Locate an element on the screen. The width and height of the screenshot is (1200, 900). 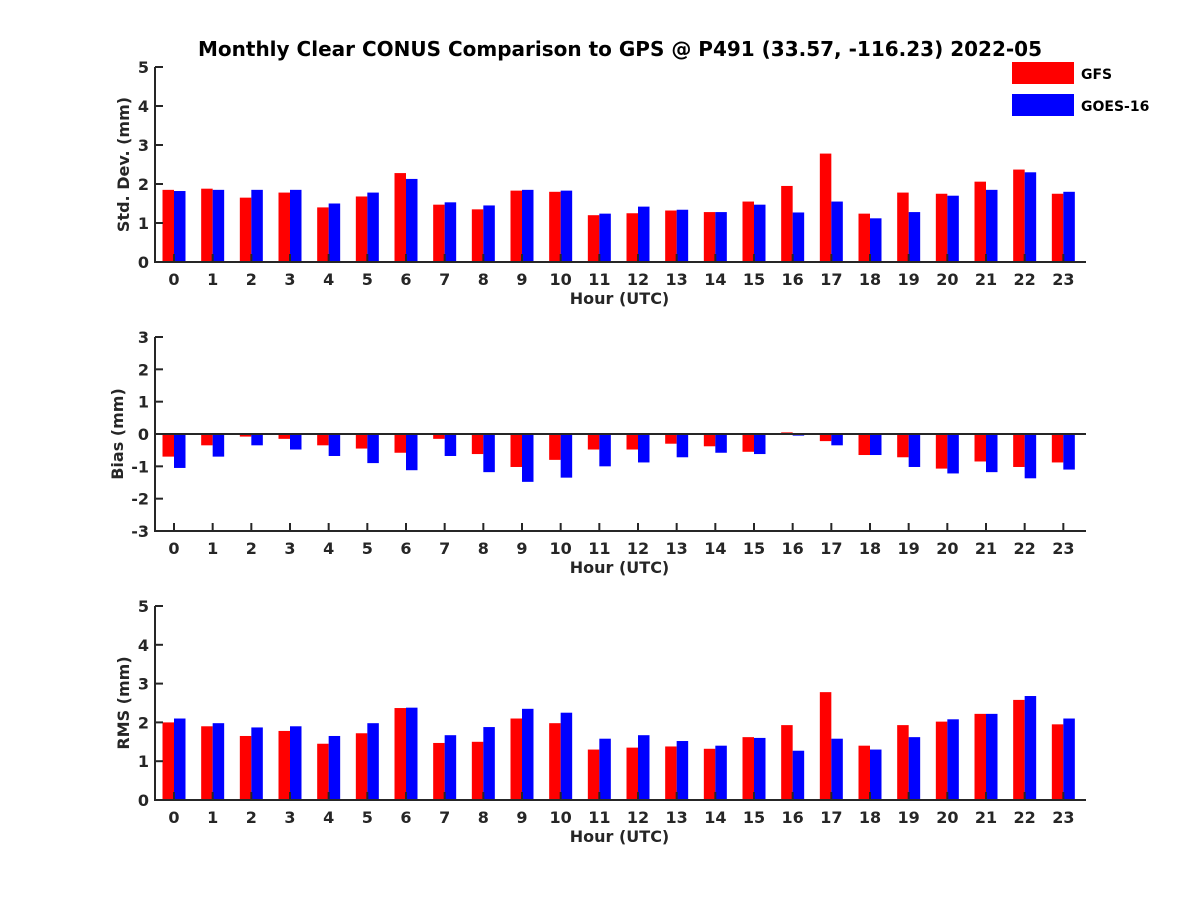
x-tick-label: 22 is located at coordinates (1025, 548).